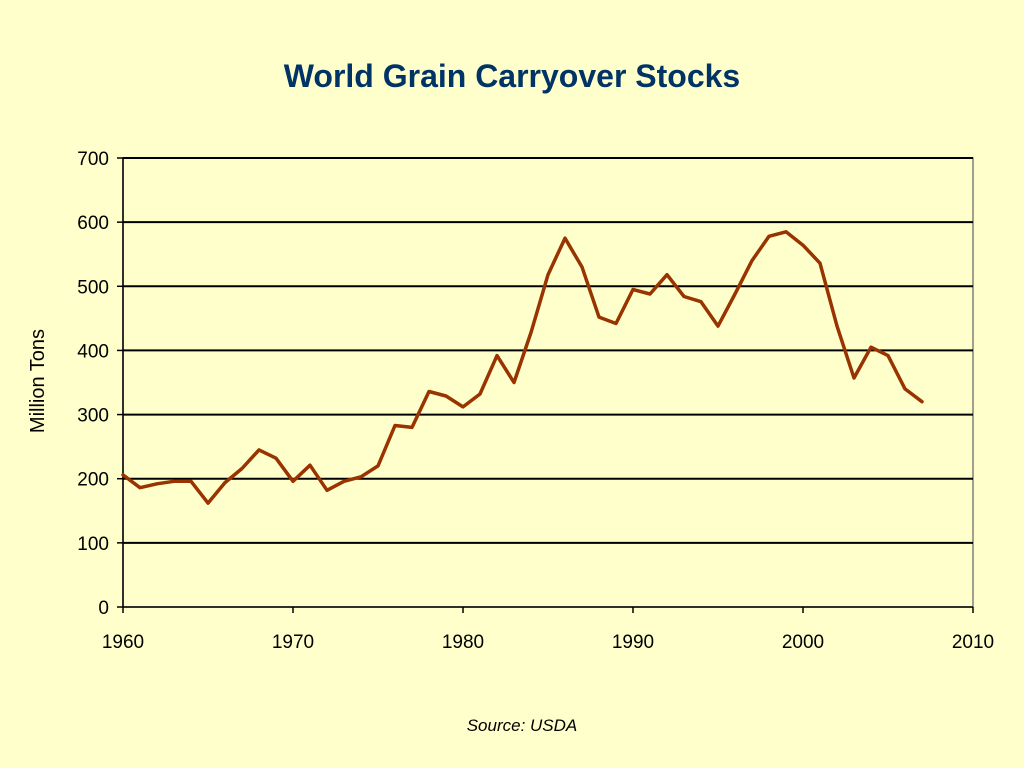  I want to click on x-tick-label: 1990, so click(633, 642).